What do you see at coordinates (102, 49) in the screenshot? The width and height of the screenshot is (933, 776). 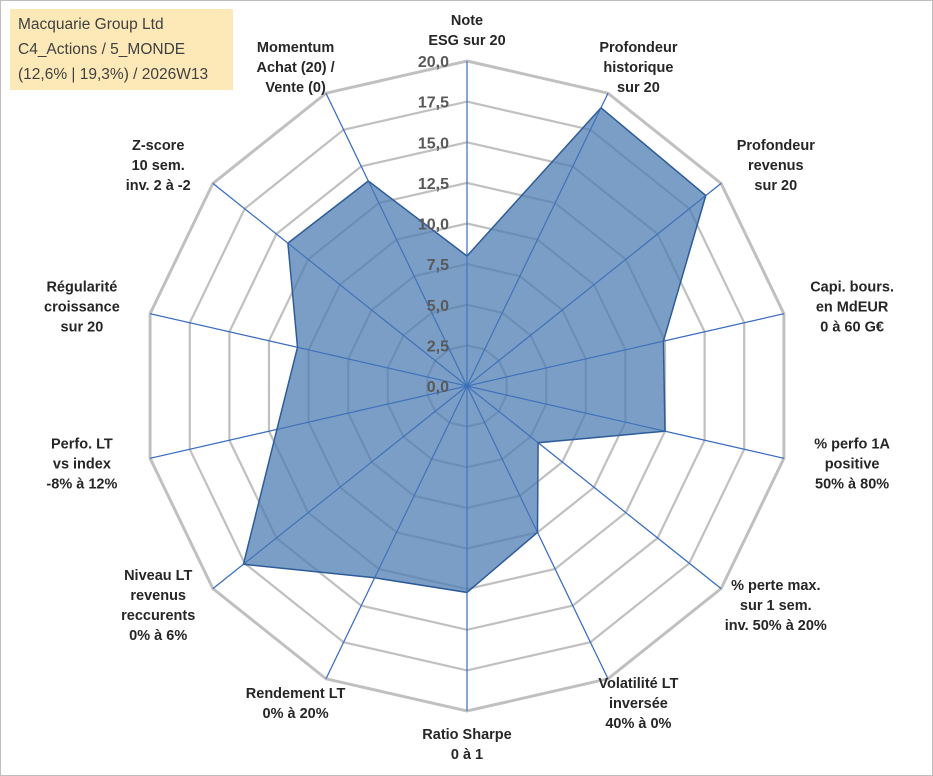 I see `chart-title-line-2: C4_Actions / 5_MONDE` at bounding box center [102, 49].